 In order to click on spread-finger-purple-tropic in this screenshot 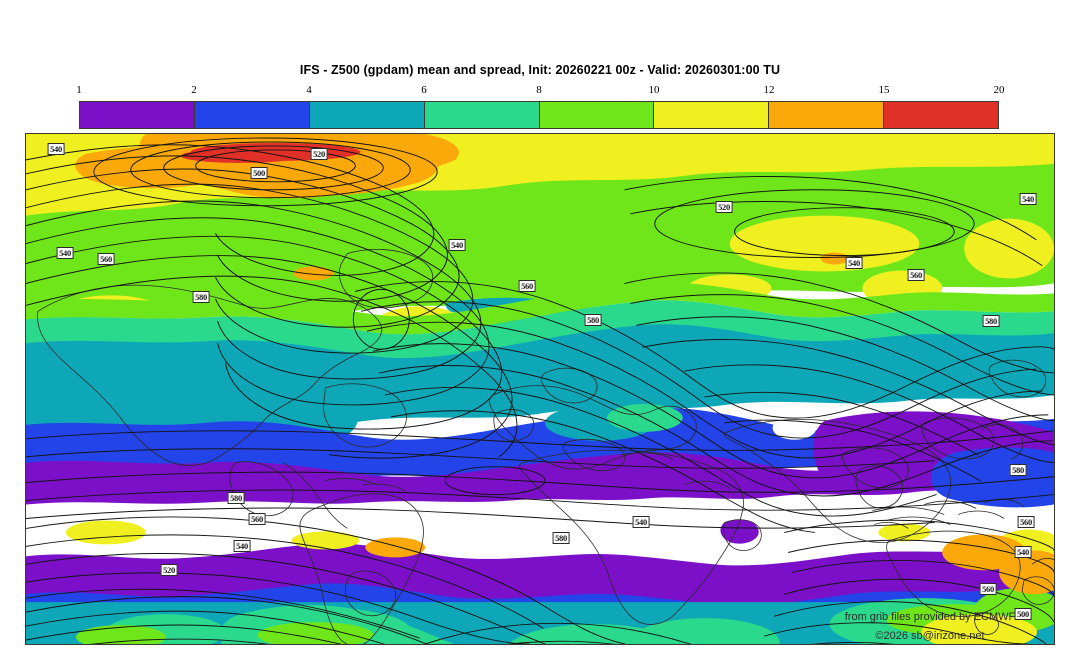, I will do `click(739, 531)`.